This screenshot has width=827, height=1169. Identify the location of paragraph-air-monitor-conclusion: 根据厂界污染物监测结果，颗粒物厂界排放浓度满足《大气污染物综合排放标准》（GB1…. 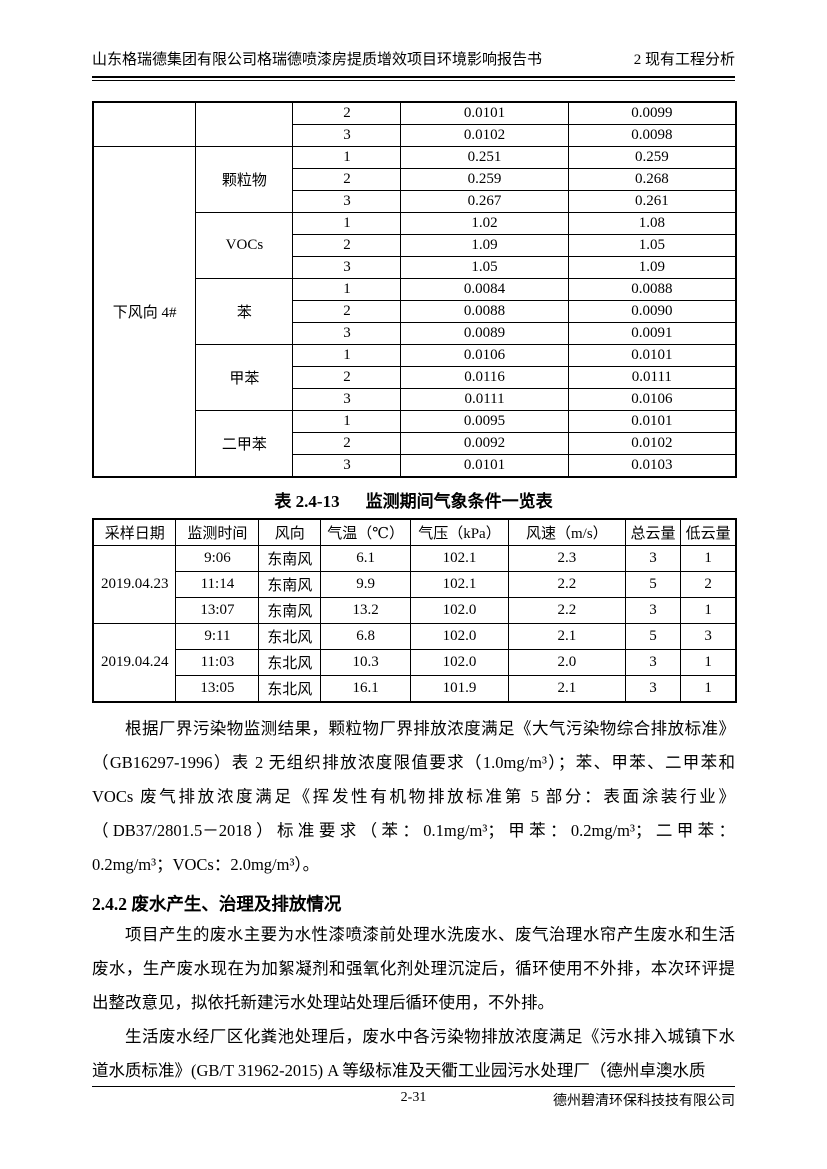
(413, 796).